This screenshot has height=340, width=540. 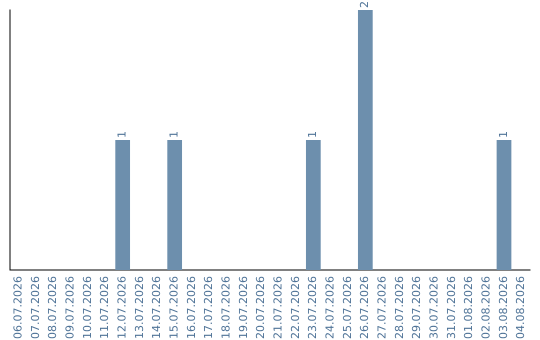 I want to click on x-tick-label: 29.07.2026, so click(x=417, y=307).